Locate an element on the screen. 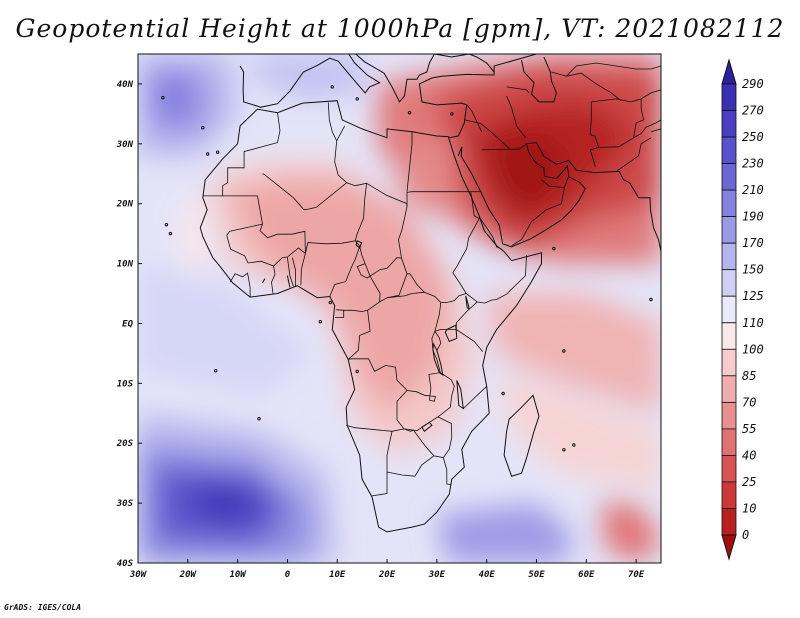 The image size is (800, 618). lon-tick-label: 10E is located at coordinates (337, 575).